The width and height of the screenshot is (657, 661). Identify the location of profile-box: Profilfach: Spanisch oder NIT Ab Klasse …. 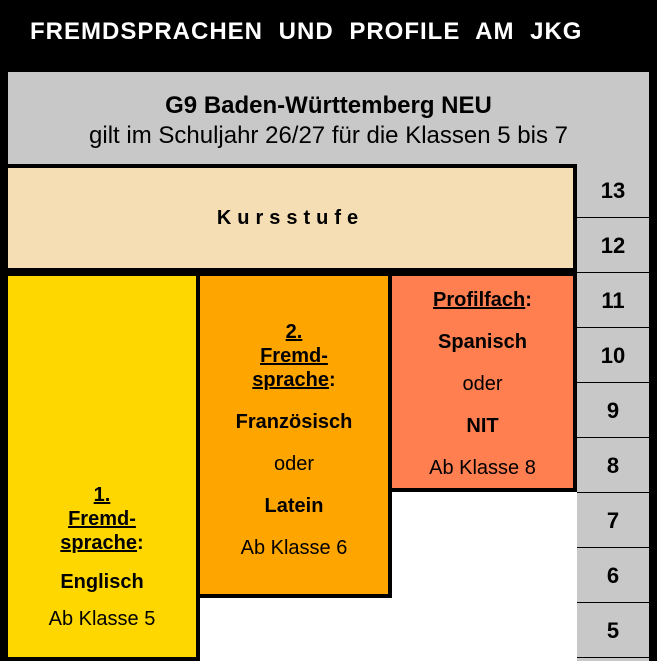
(482, 382).